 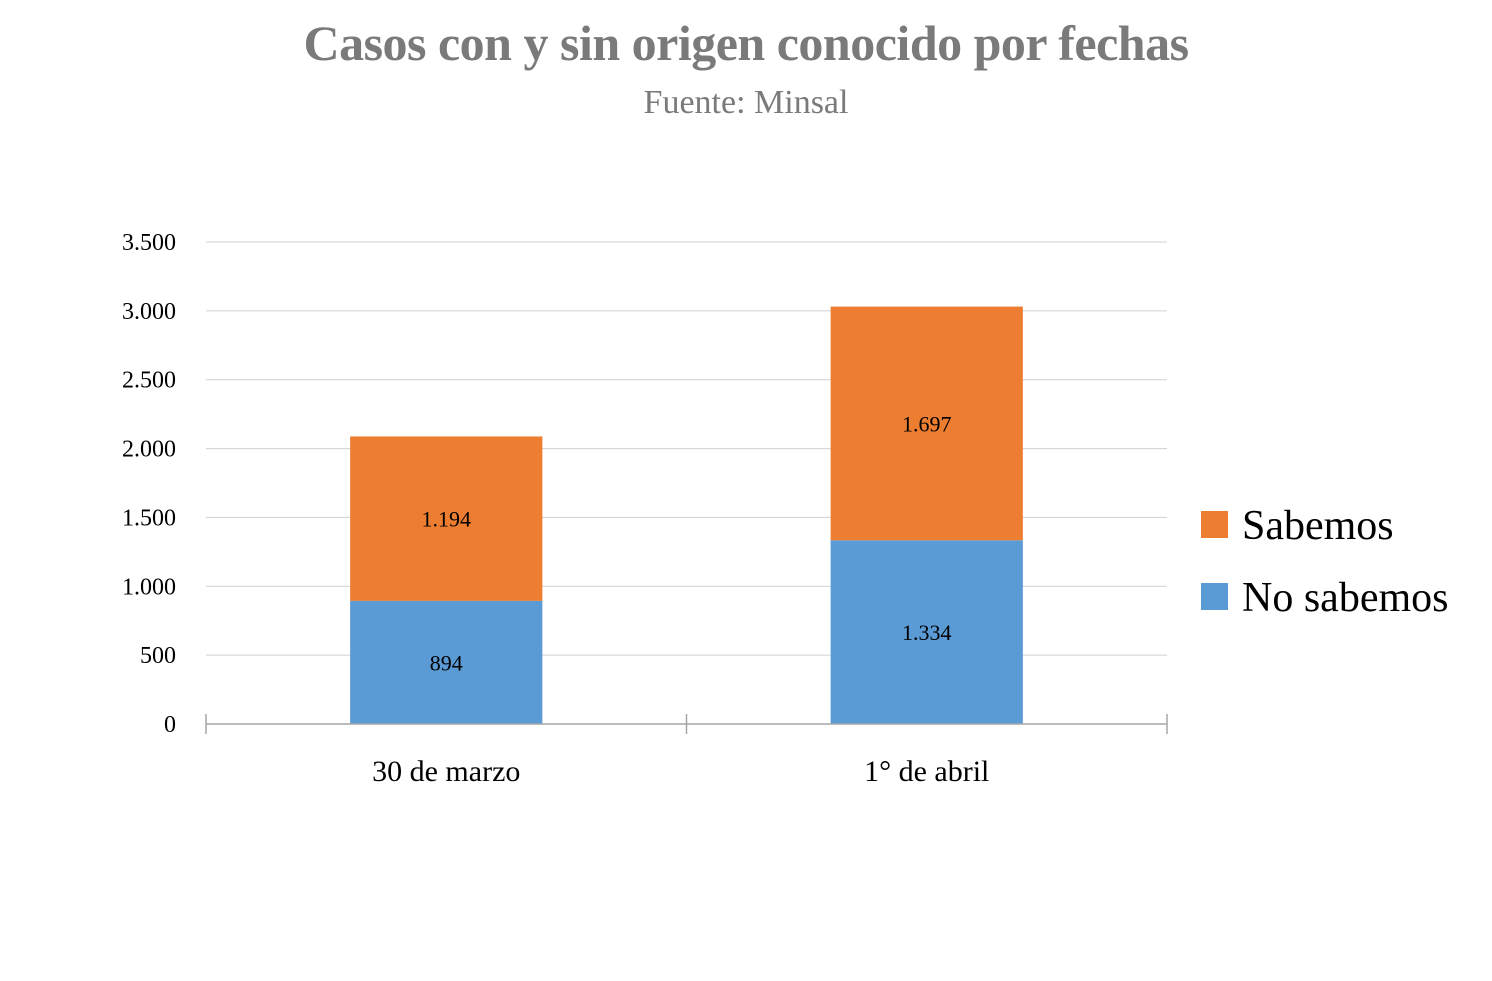 What do you see at coordinates (149, 312) in the screenshot?
I see `y-tick-label: 3.000` at bounding box center [149, 312].